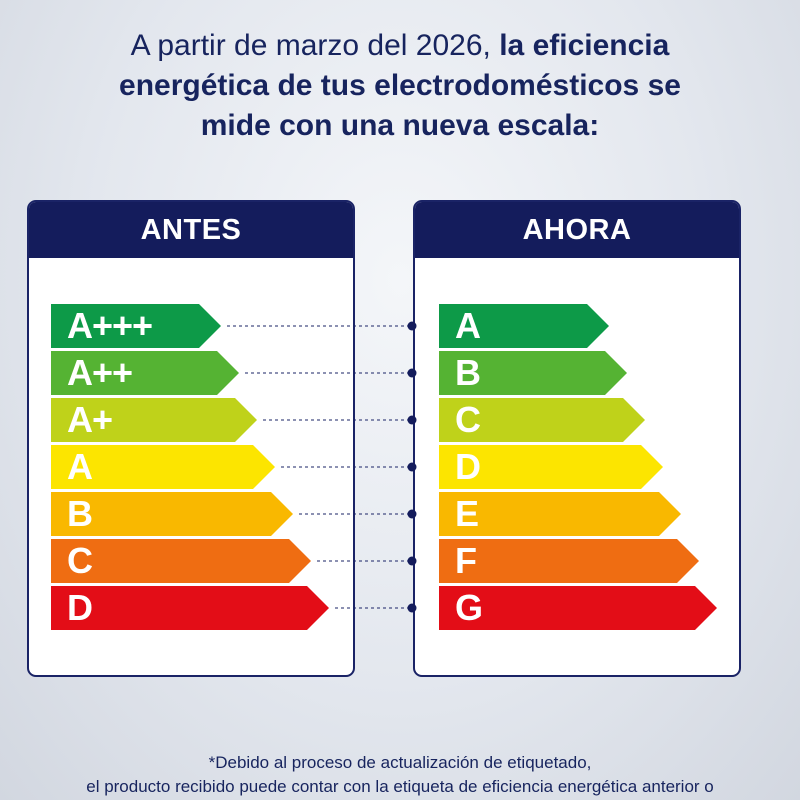 This screenshot has width=800, height=800. Describe the element at coordinates (542, 420) in the screenshot. I see `after-class-3: C` at that location.